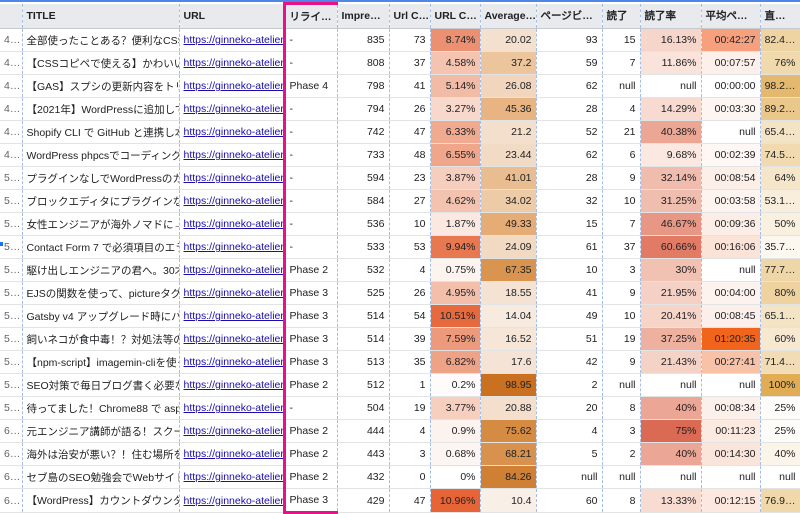 Image resolution: width=800 pixels, height=514 pixels. I want to click on url-clicks-cell: 3, so click(410, 454).